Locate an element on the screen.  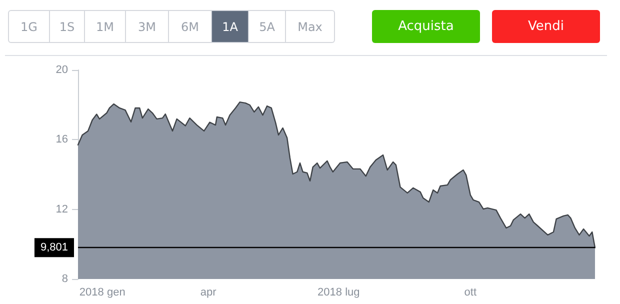
text: 3M is located at coordinates (147, 26).